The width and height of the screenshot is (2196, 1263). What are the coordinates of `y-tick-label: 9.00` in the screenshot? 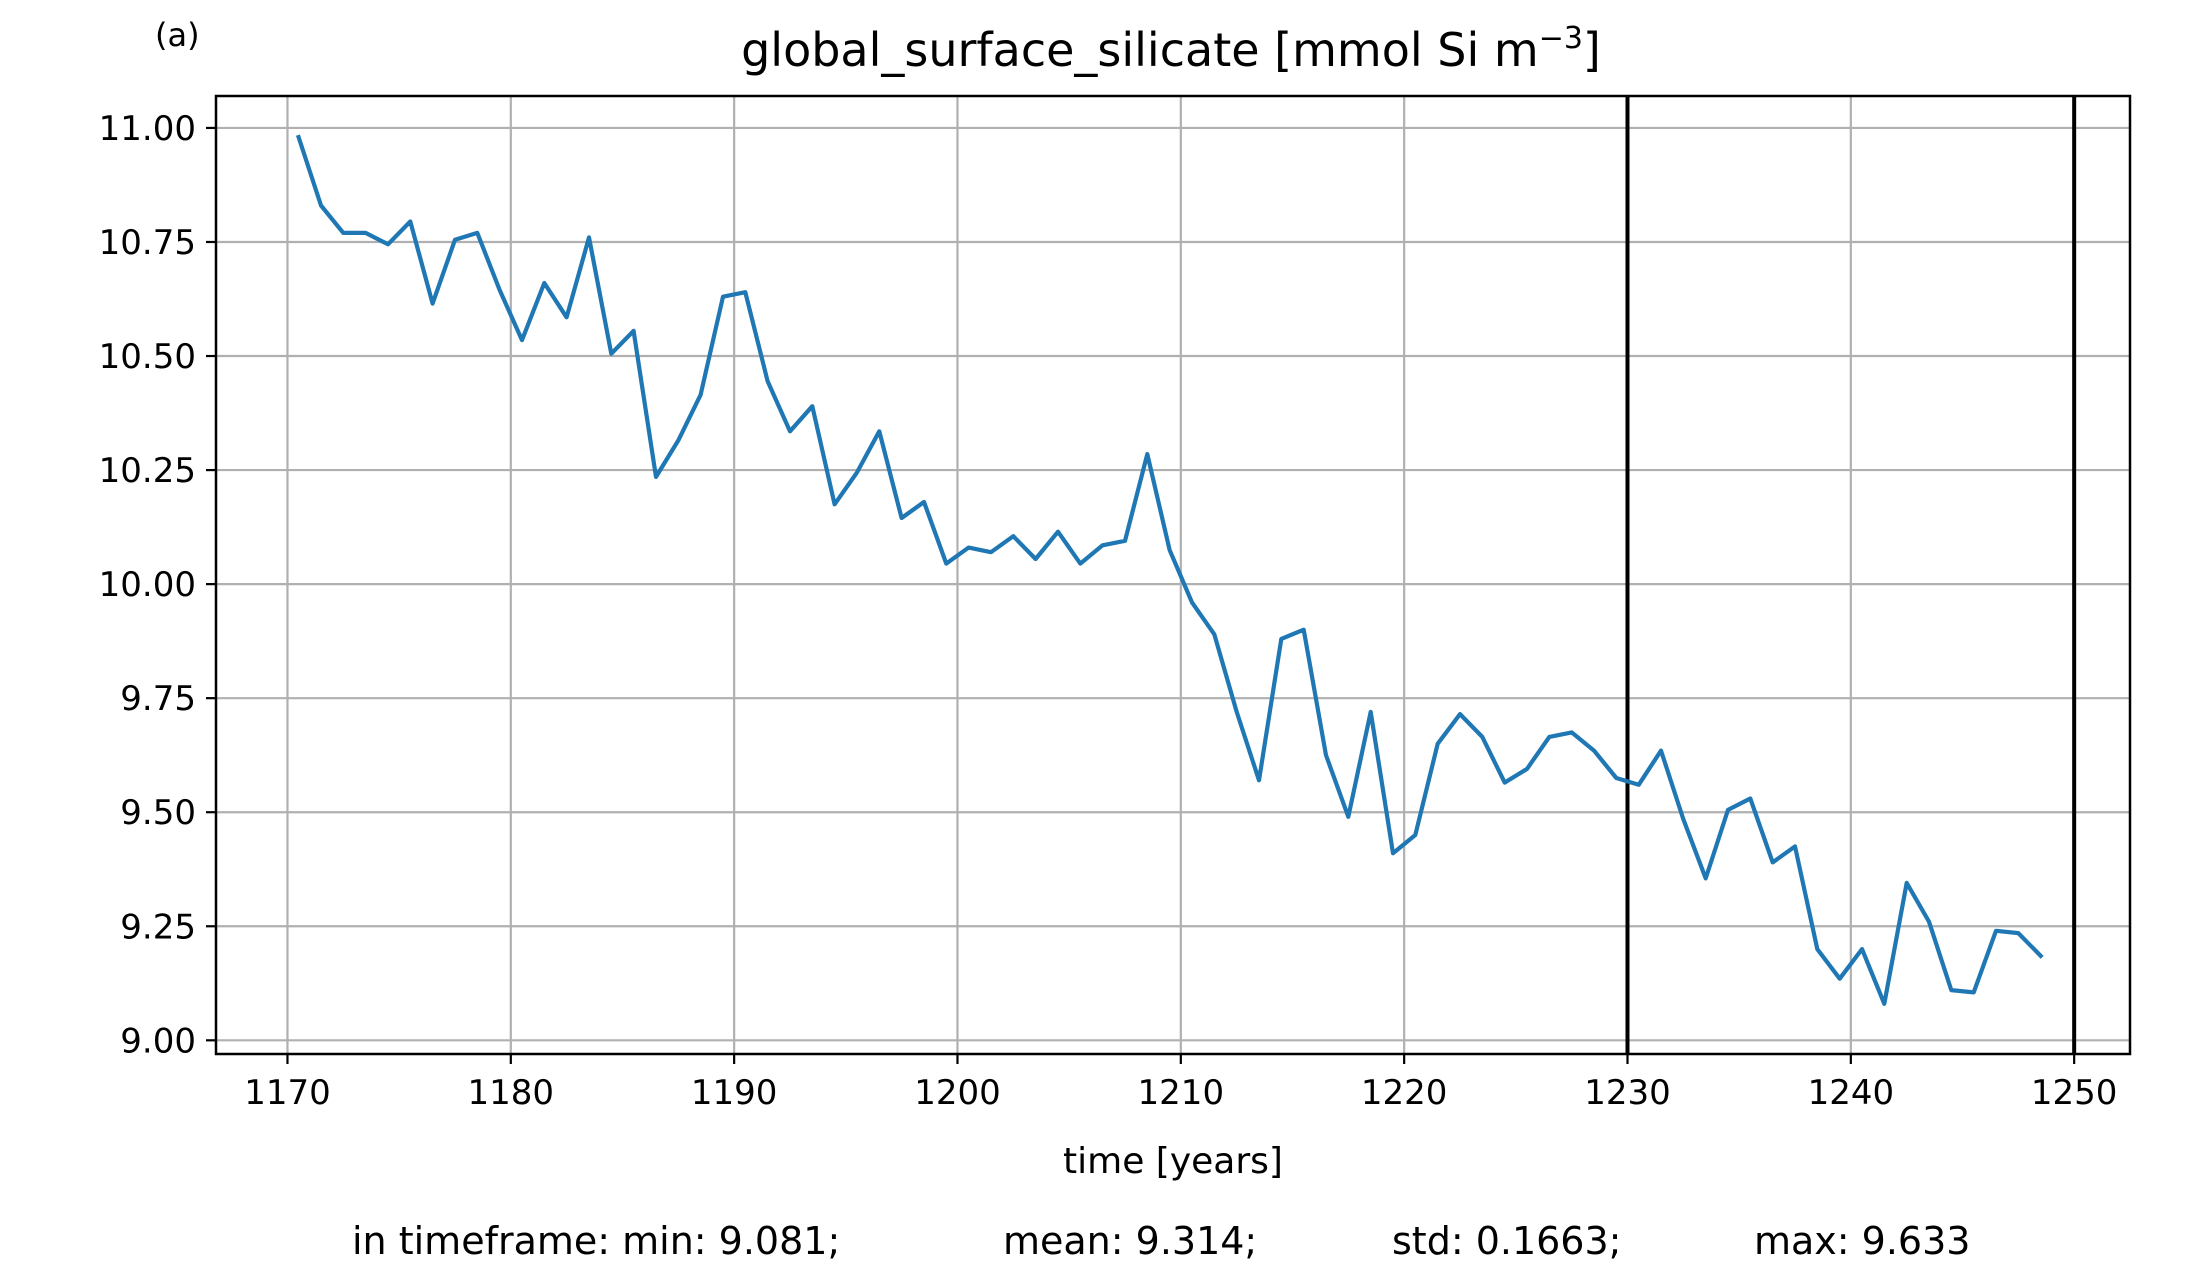 It's located at (158, 1041).